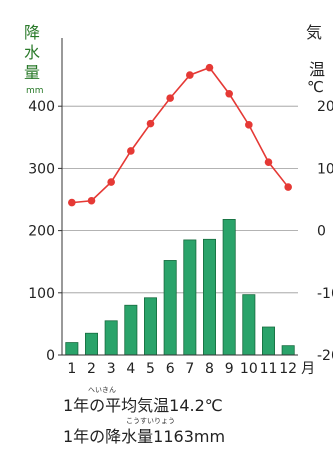  Describe the element at coordinates (308, 369) in the screenshot. I see `x-axis-unit: 月` at that location.